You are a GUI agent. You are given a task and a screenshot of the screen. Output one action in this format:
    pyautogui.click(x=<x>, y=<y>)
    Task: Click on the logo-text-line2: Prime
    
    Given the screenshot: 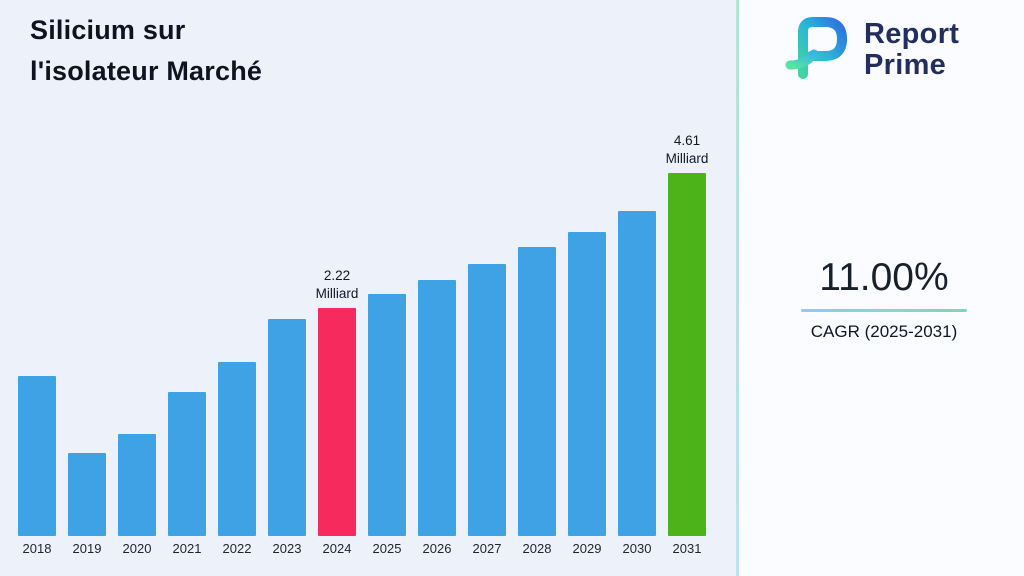 What is the action you would take?
    pyautogui.click(x=905, y=64)
    